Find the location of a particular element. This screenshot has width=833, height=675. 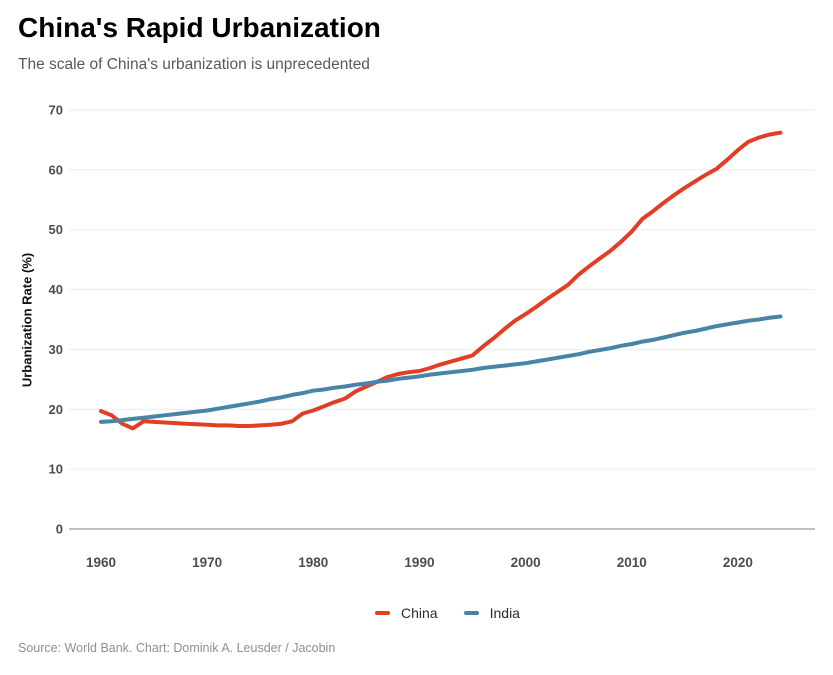

x-tick-label: 2010 is located at coordinates (632, 562).